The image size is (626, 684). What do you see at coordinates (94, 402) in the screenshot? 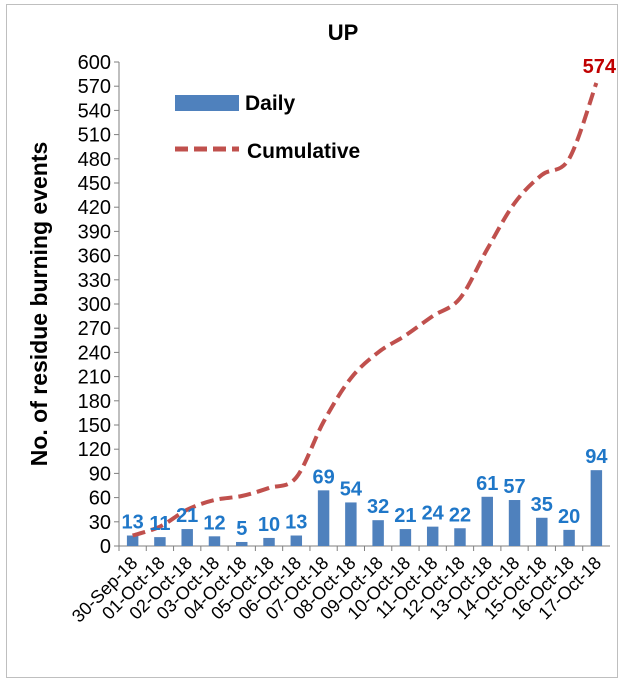
I see `y-tick-label: 180` at bounding box center [94, 402].